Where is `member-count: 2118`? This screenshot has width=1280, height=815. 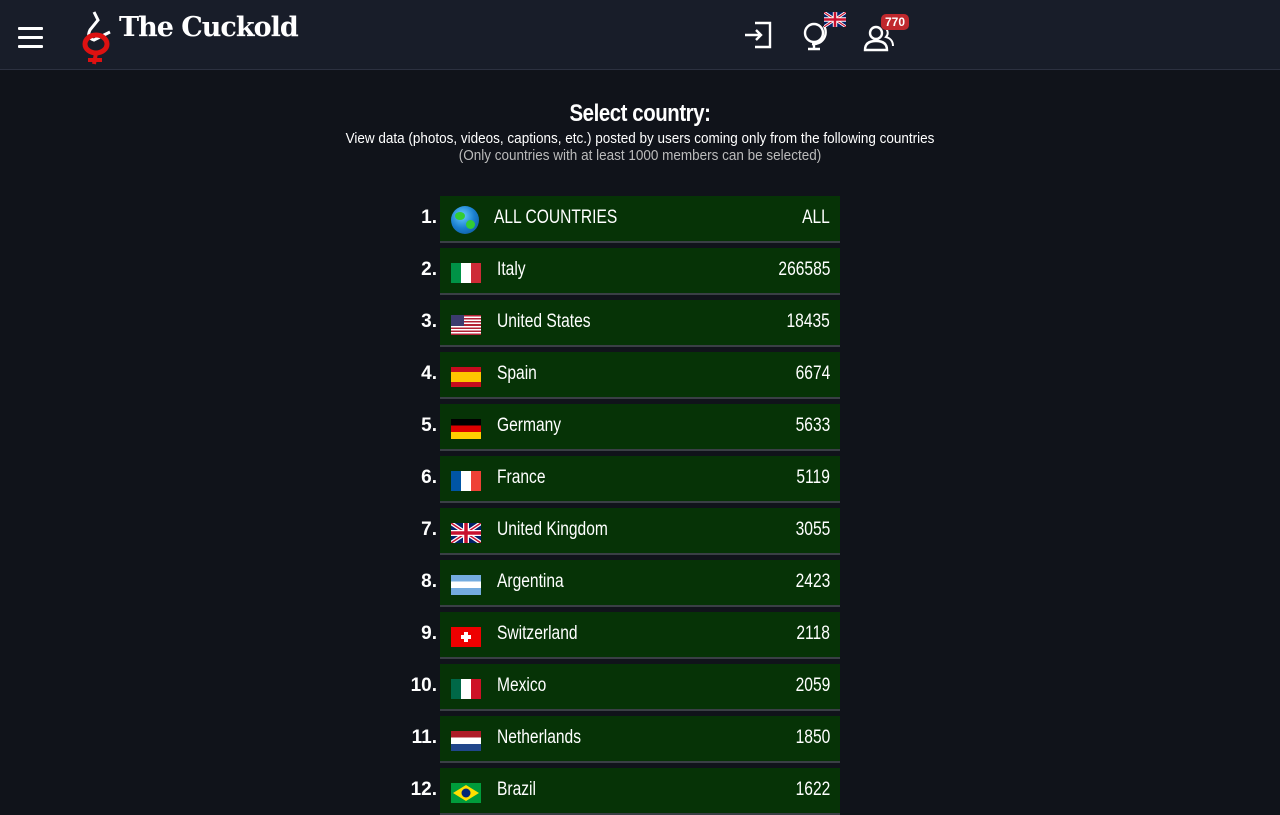
member-count: 2118 is located at coordinates (813, 633).